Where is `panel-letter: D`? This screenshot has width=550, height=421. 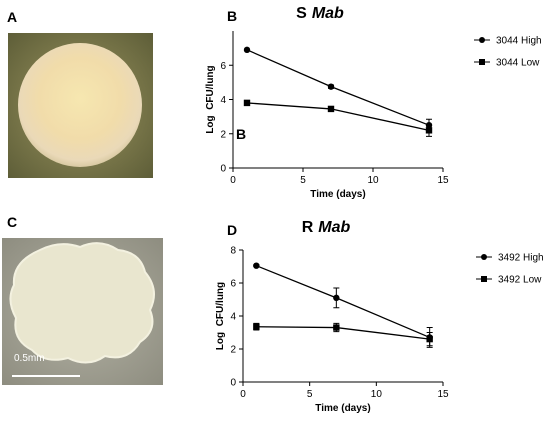
panel-letter: D is located at coordinates (232, 230).